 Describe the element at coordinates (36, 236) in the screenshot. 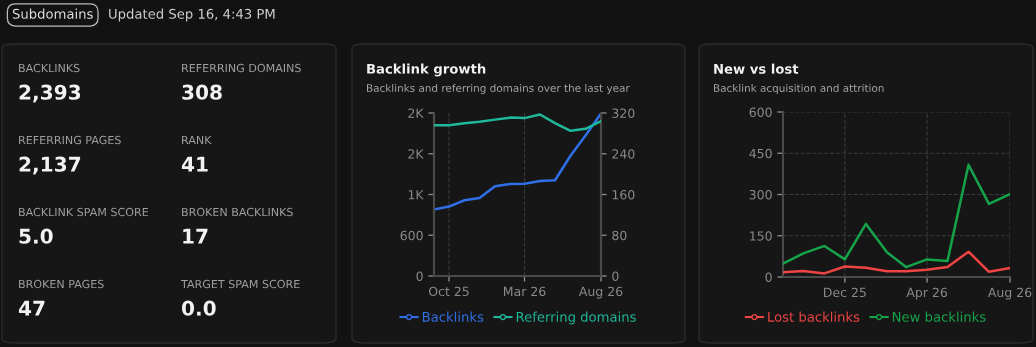

I see `text: 5.0` at that location.